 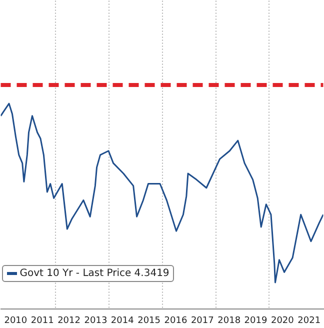 I want to click on x-tick-label: 2011, so click(x=42, y=321).